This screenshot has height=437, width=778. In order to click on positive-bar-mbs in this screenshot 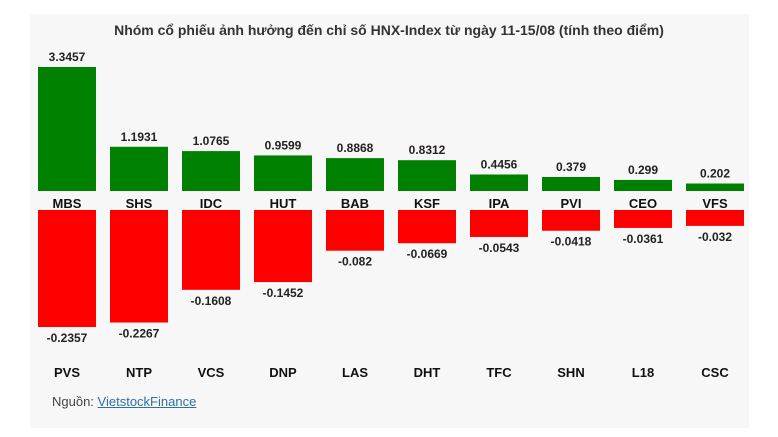, I will do `click(67, 129)`.